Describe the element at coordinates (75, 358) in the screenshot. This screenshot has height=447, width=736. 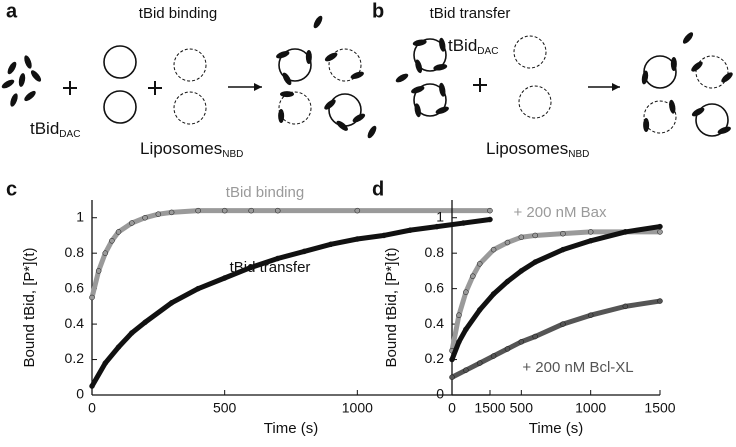
I see `y-tick-label: 0.2` at that location.